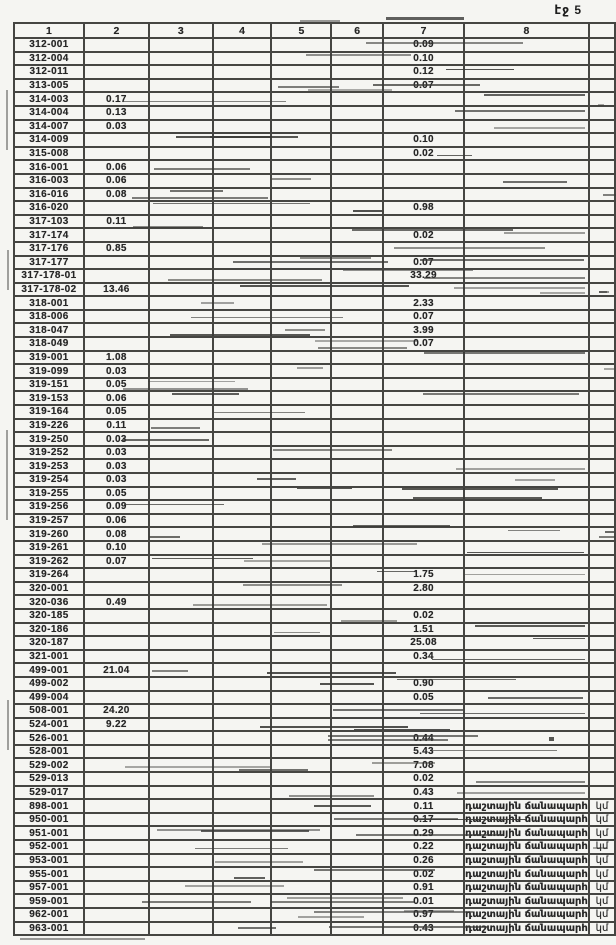  What do you see at coordinates (49, 683) in the screenshot?
I see `code-cell: 499-002` at bounding box center [49, 683].